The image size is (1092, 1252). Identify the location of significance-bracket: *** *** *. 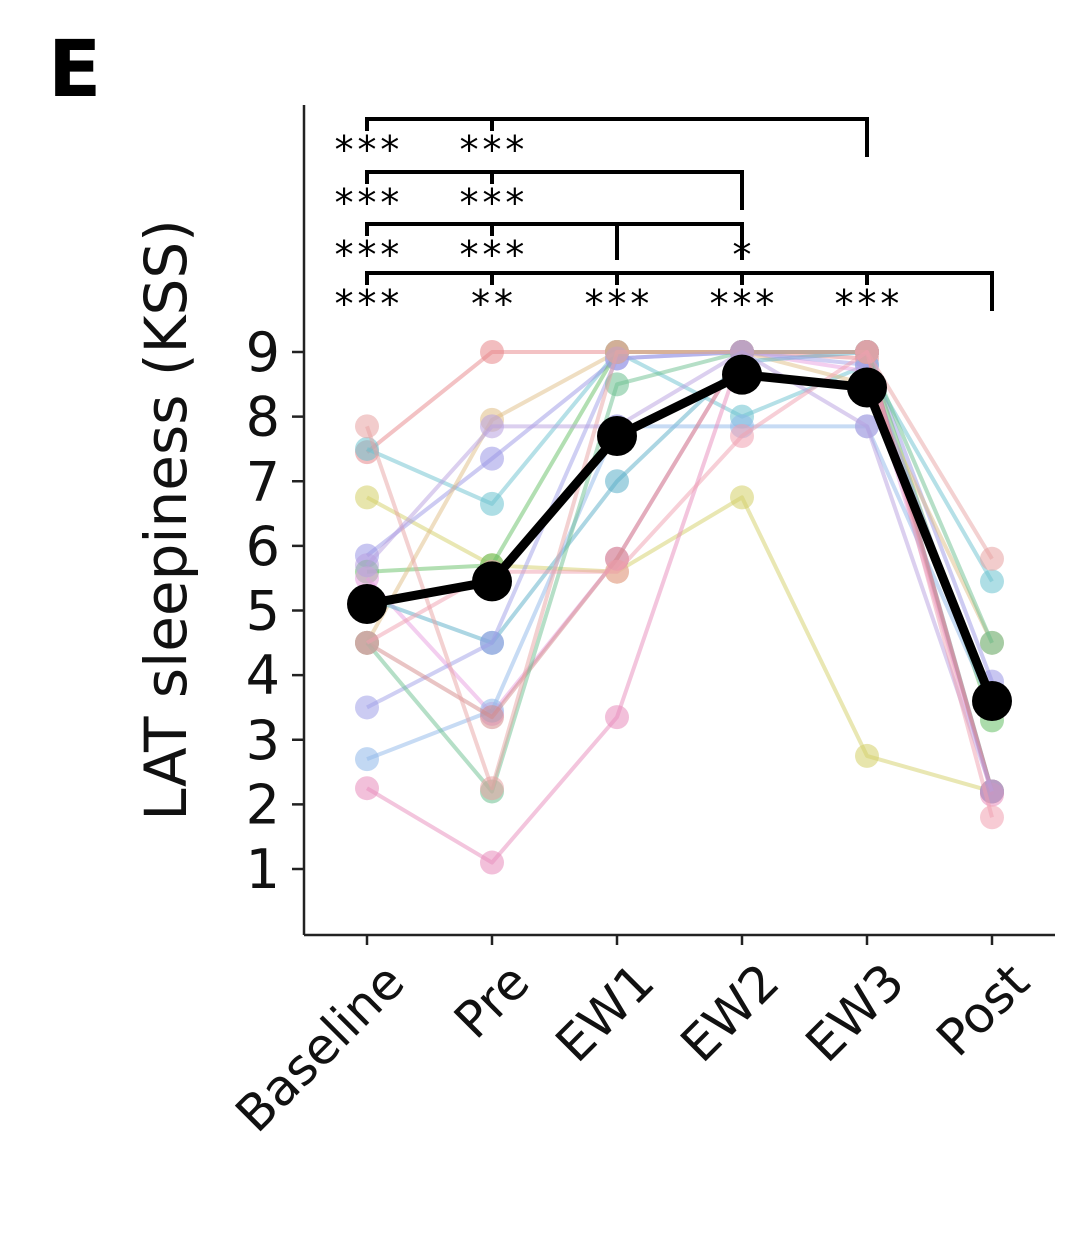
(543, 249).